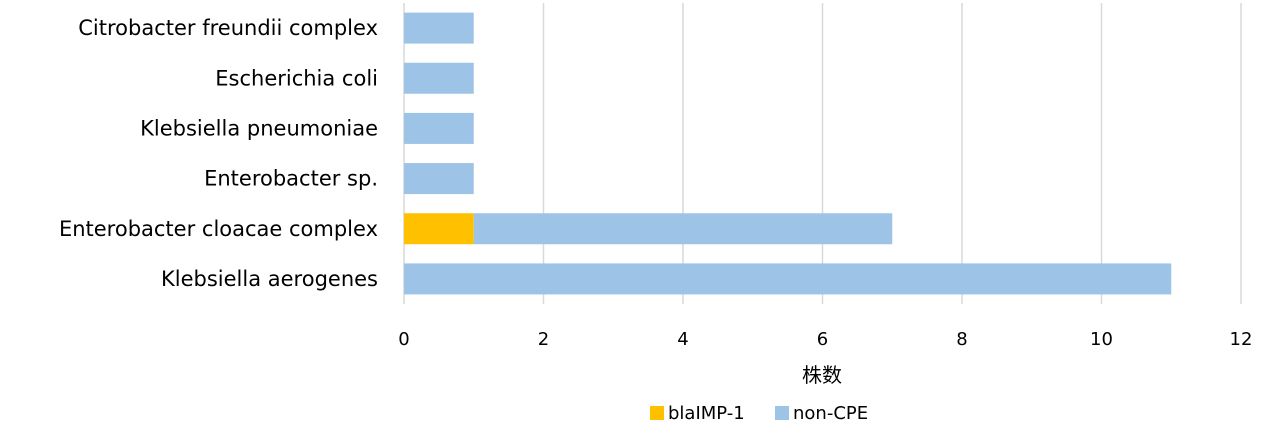 This screenshot has width=1268, height=434. Describe the element at coordinates (291, 179) in the screenshot. I see `category-label: Enterobacter sp.` at that location.